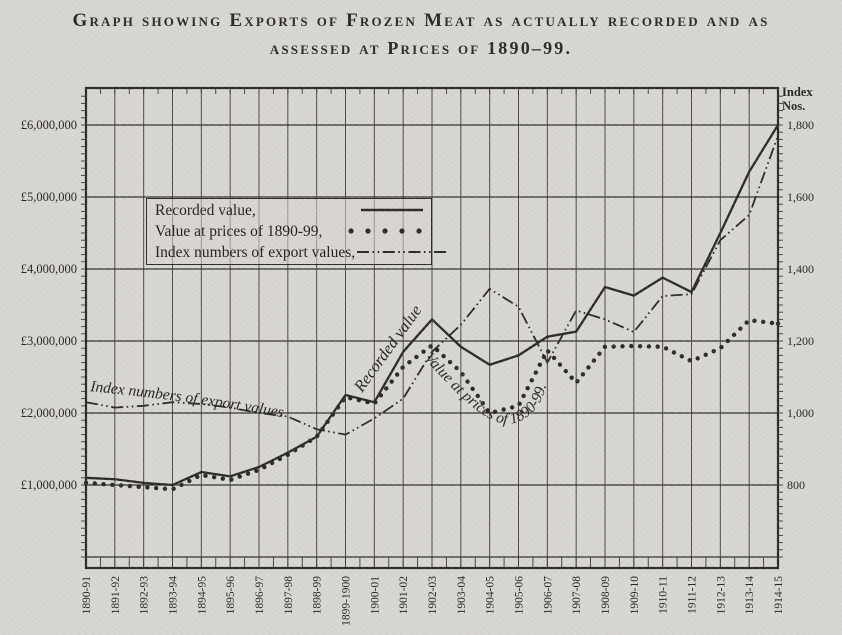  I want to click on legend-label-recorded-value: Recorded value,, so click(205, 210).